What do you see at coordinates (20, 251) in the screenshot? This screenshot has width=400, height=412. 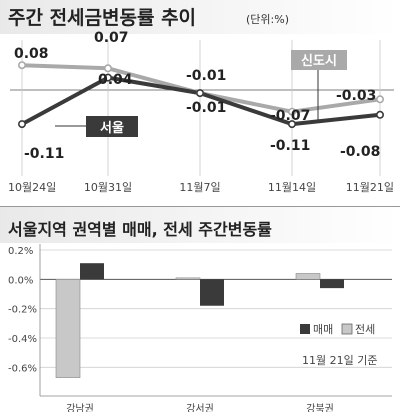 I see `y-tick-label: 0.2%` at bounding box center [20, 251].